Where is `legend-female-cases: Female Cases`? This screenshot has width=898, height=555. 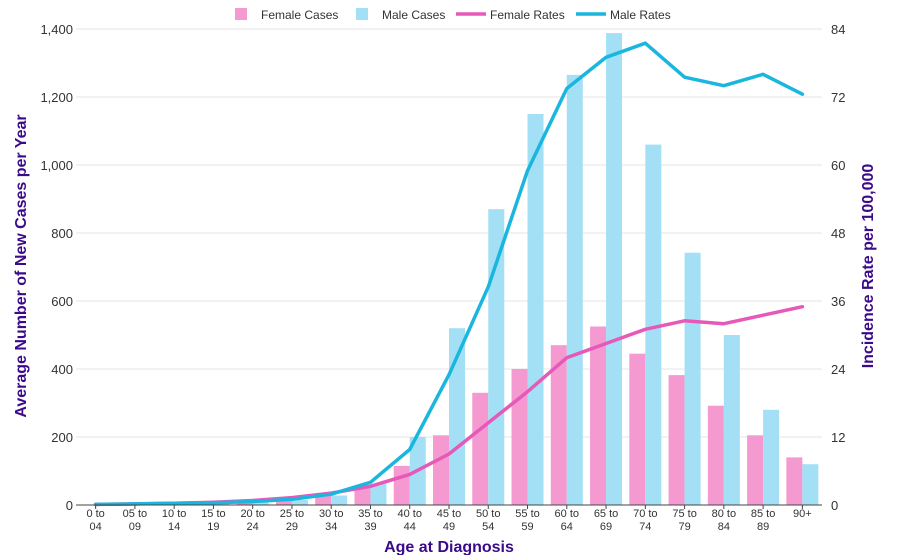 legend-female-cases: Female Cases is located at coordinates (286, 15).